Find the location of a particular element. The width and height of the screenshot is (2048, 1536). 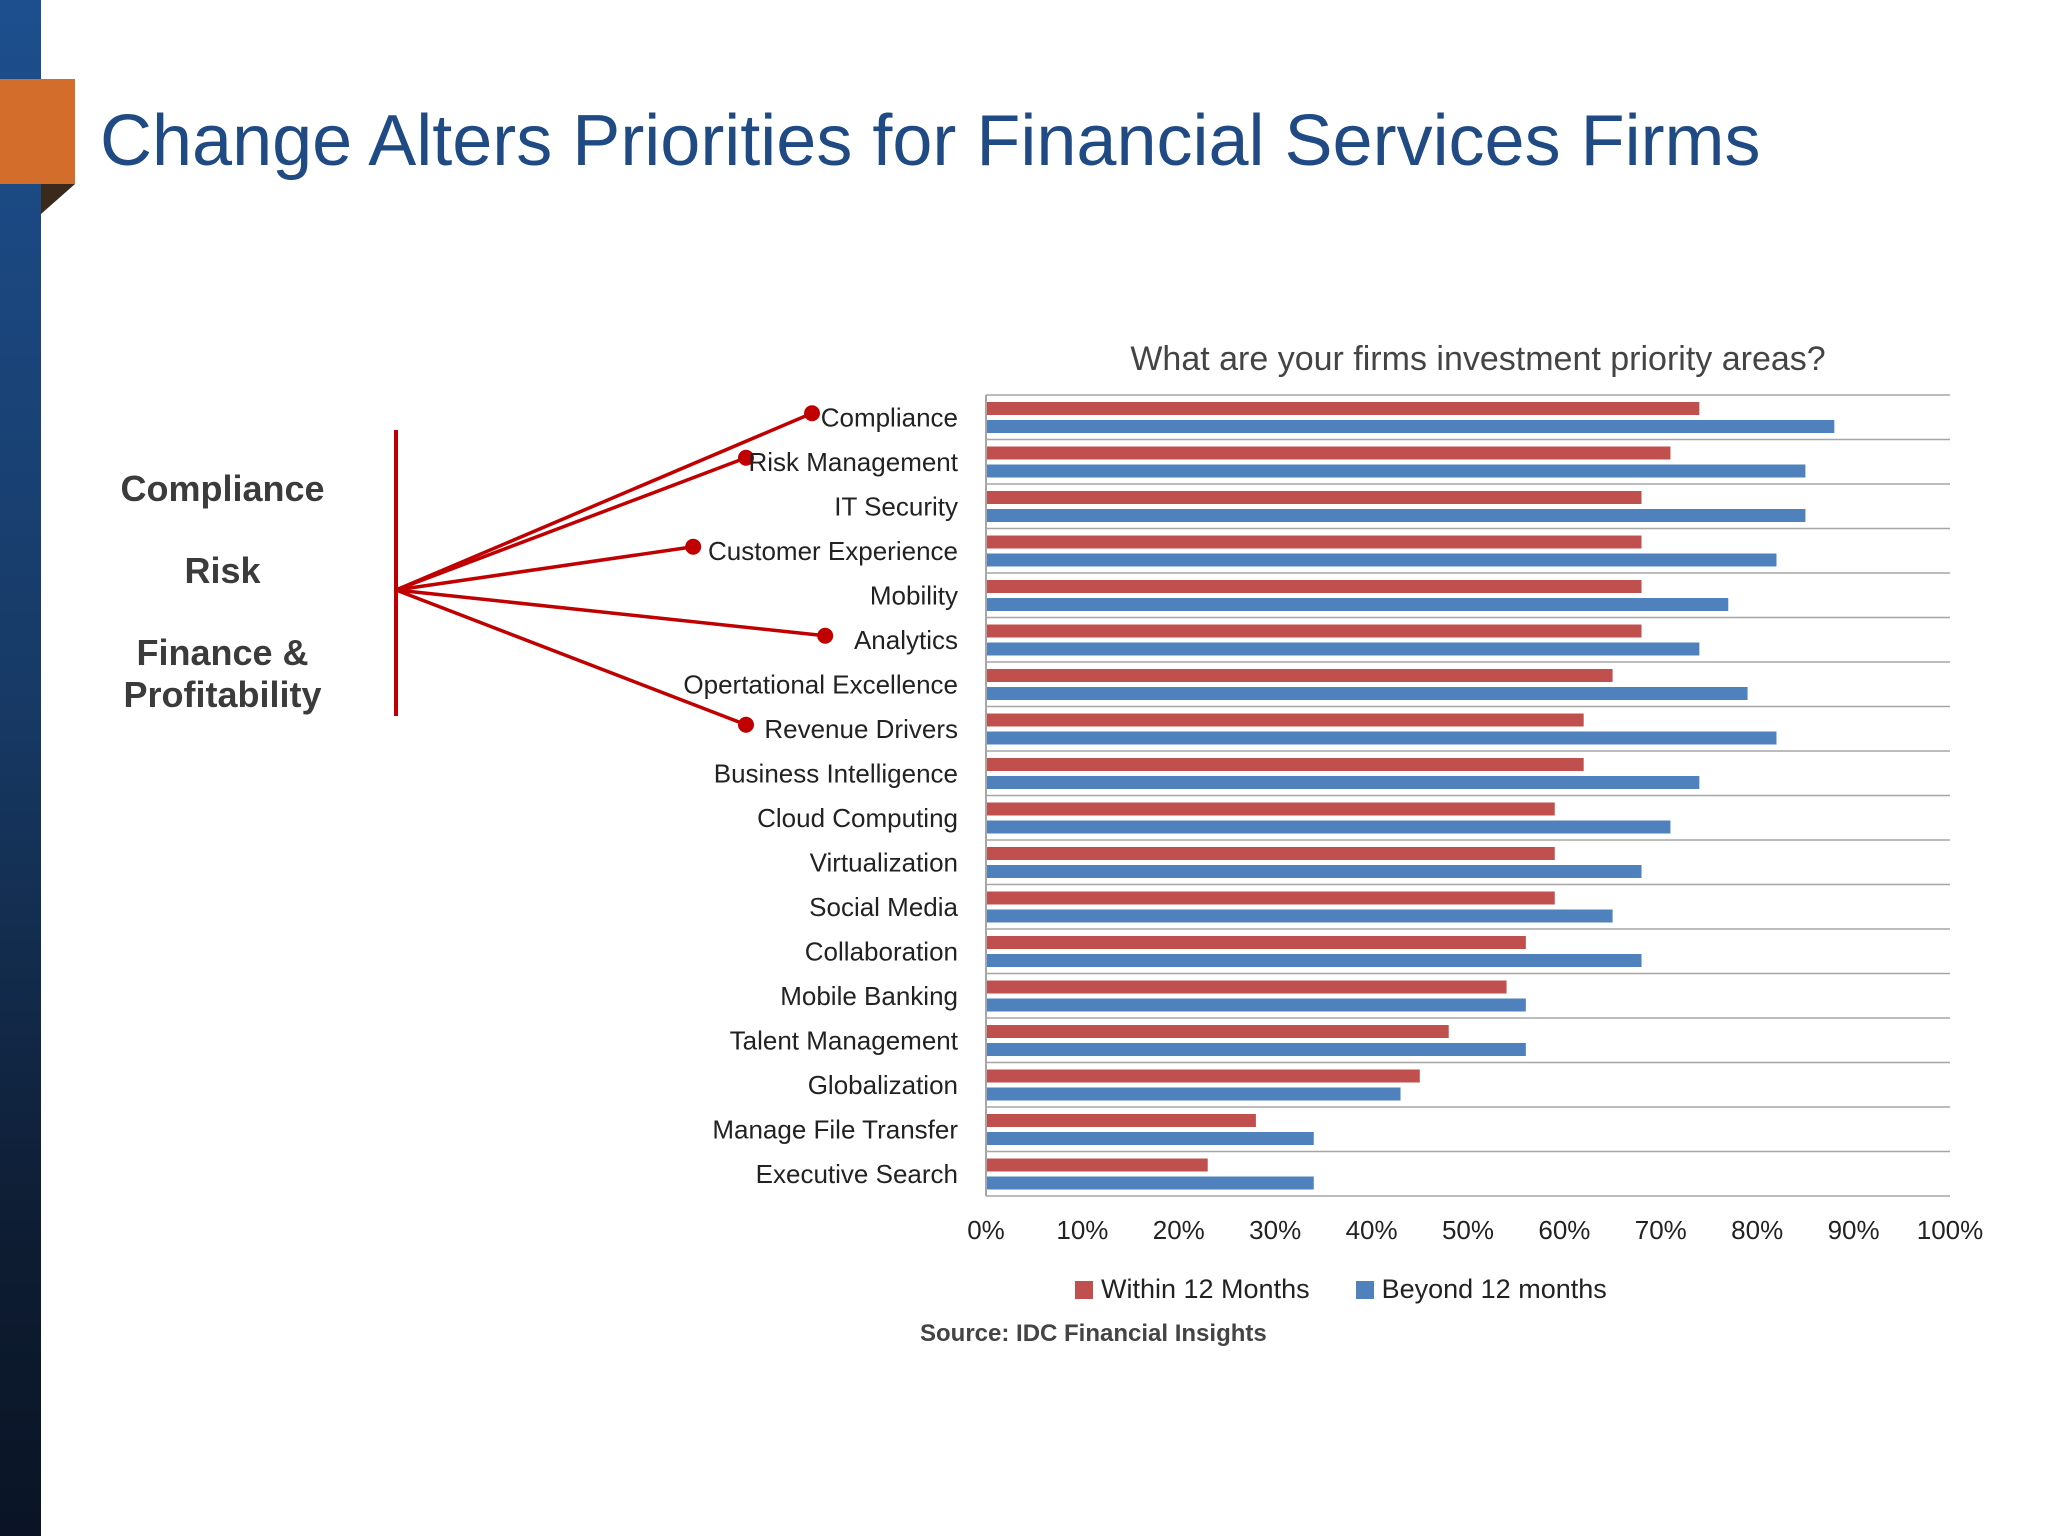

bar-beyond-compliance is located at coordinates (1411, 426).